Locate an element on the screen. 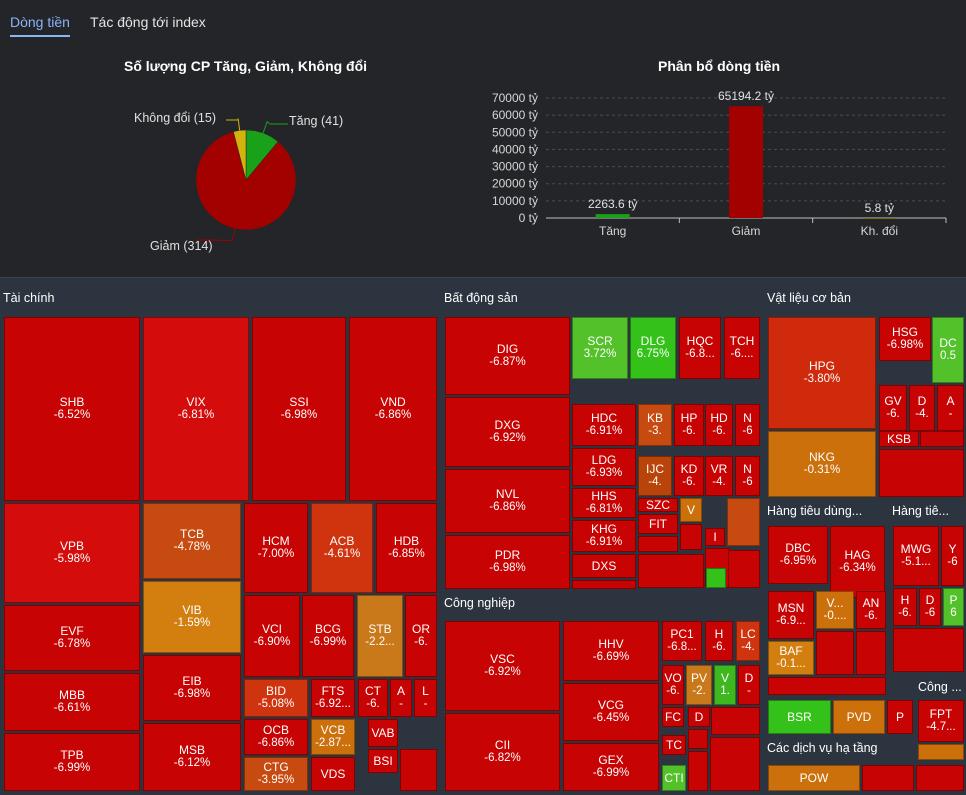  treemap-tile-vci: VCI -6.90% is located at coordinates (272, 636).